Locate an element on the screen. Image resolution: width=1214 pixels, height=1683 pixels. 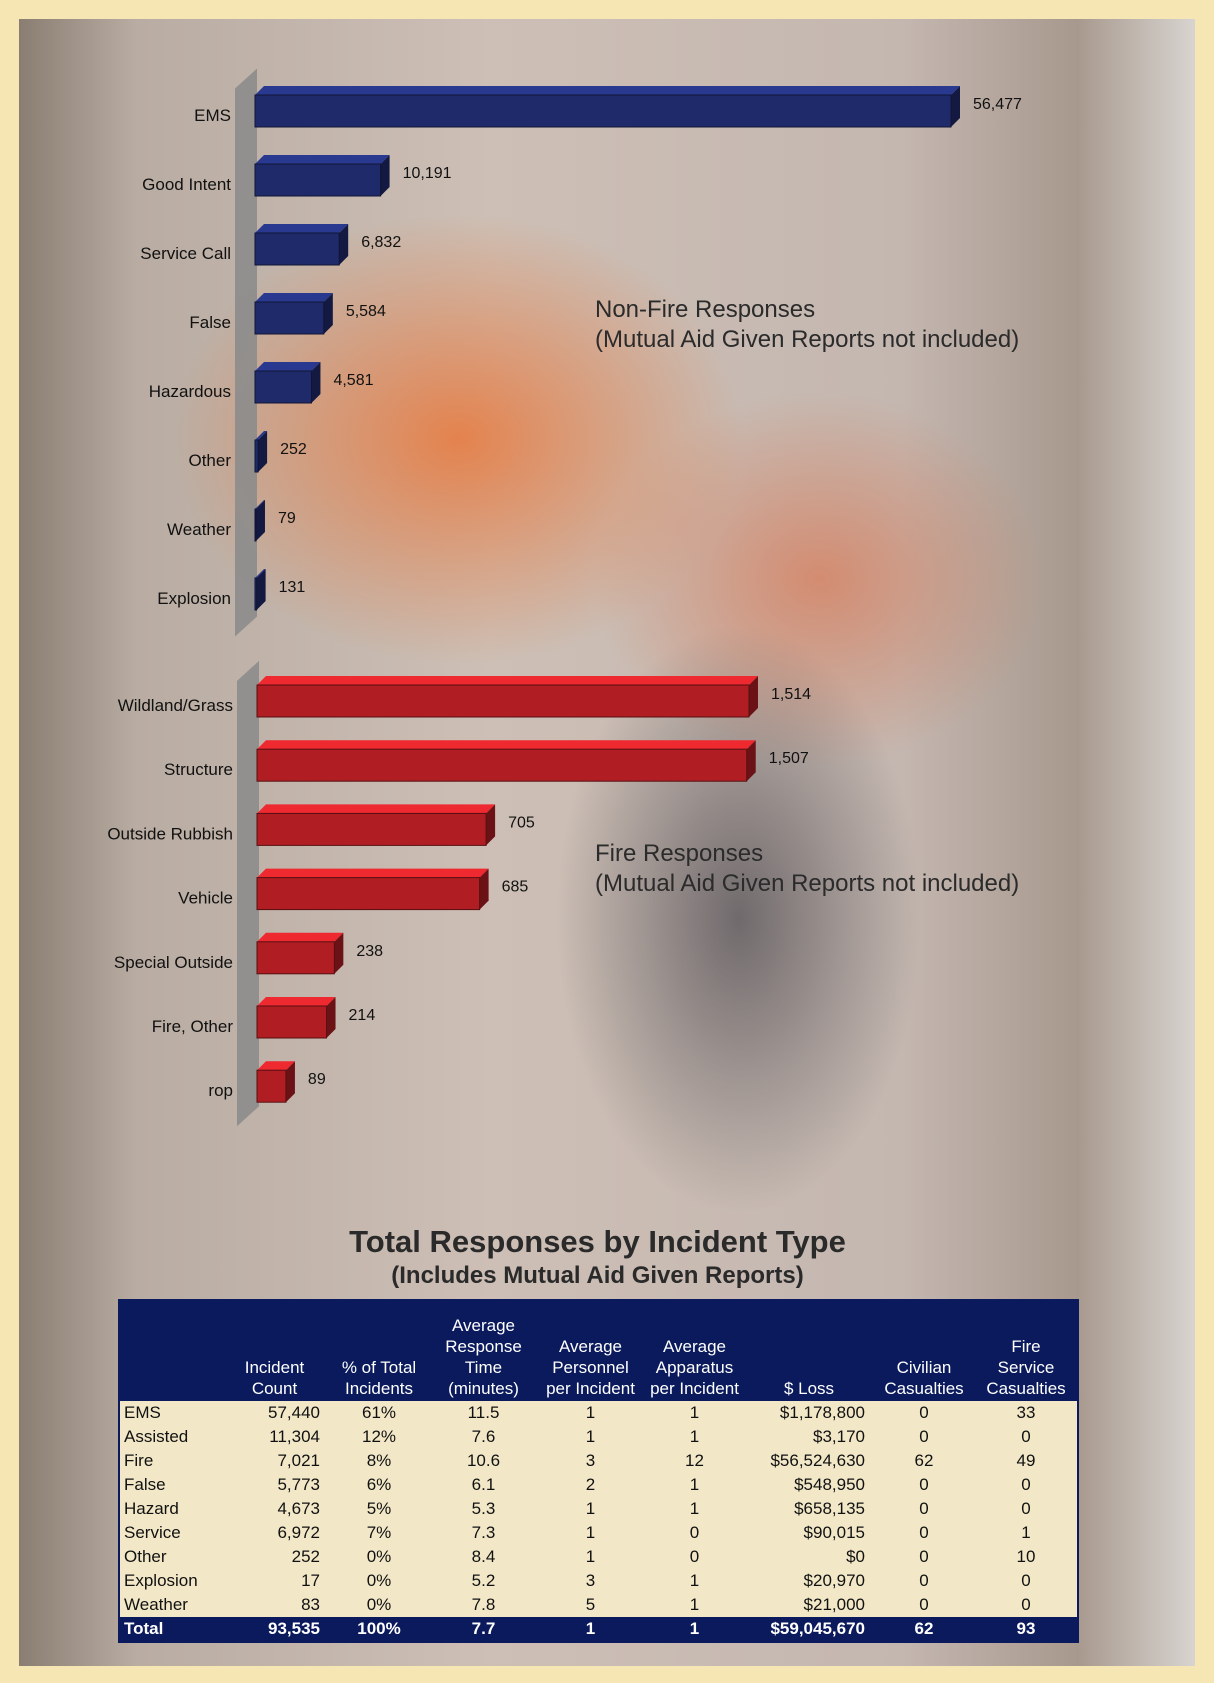
table-cell: Service is located at coordinates (170, 1533).